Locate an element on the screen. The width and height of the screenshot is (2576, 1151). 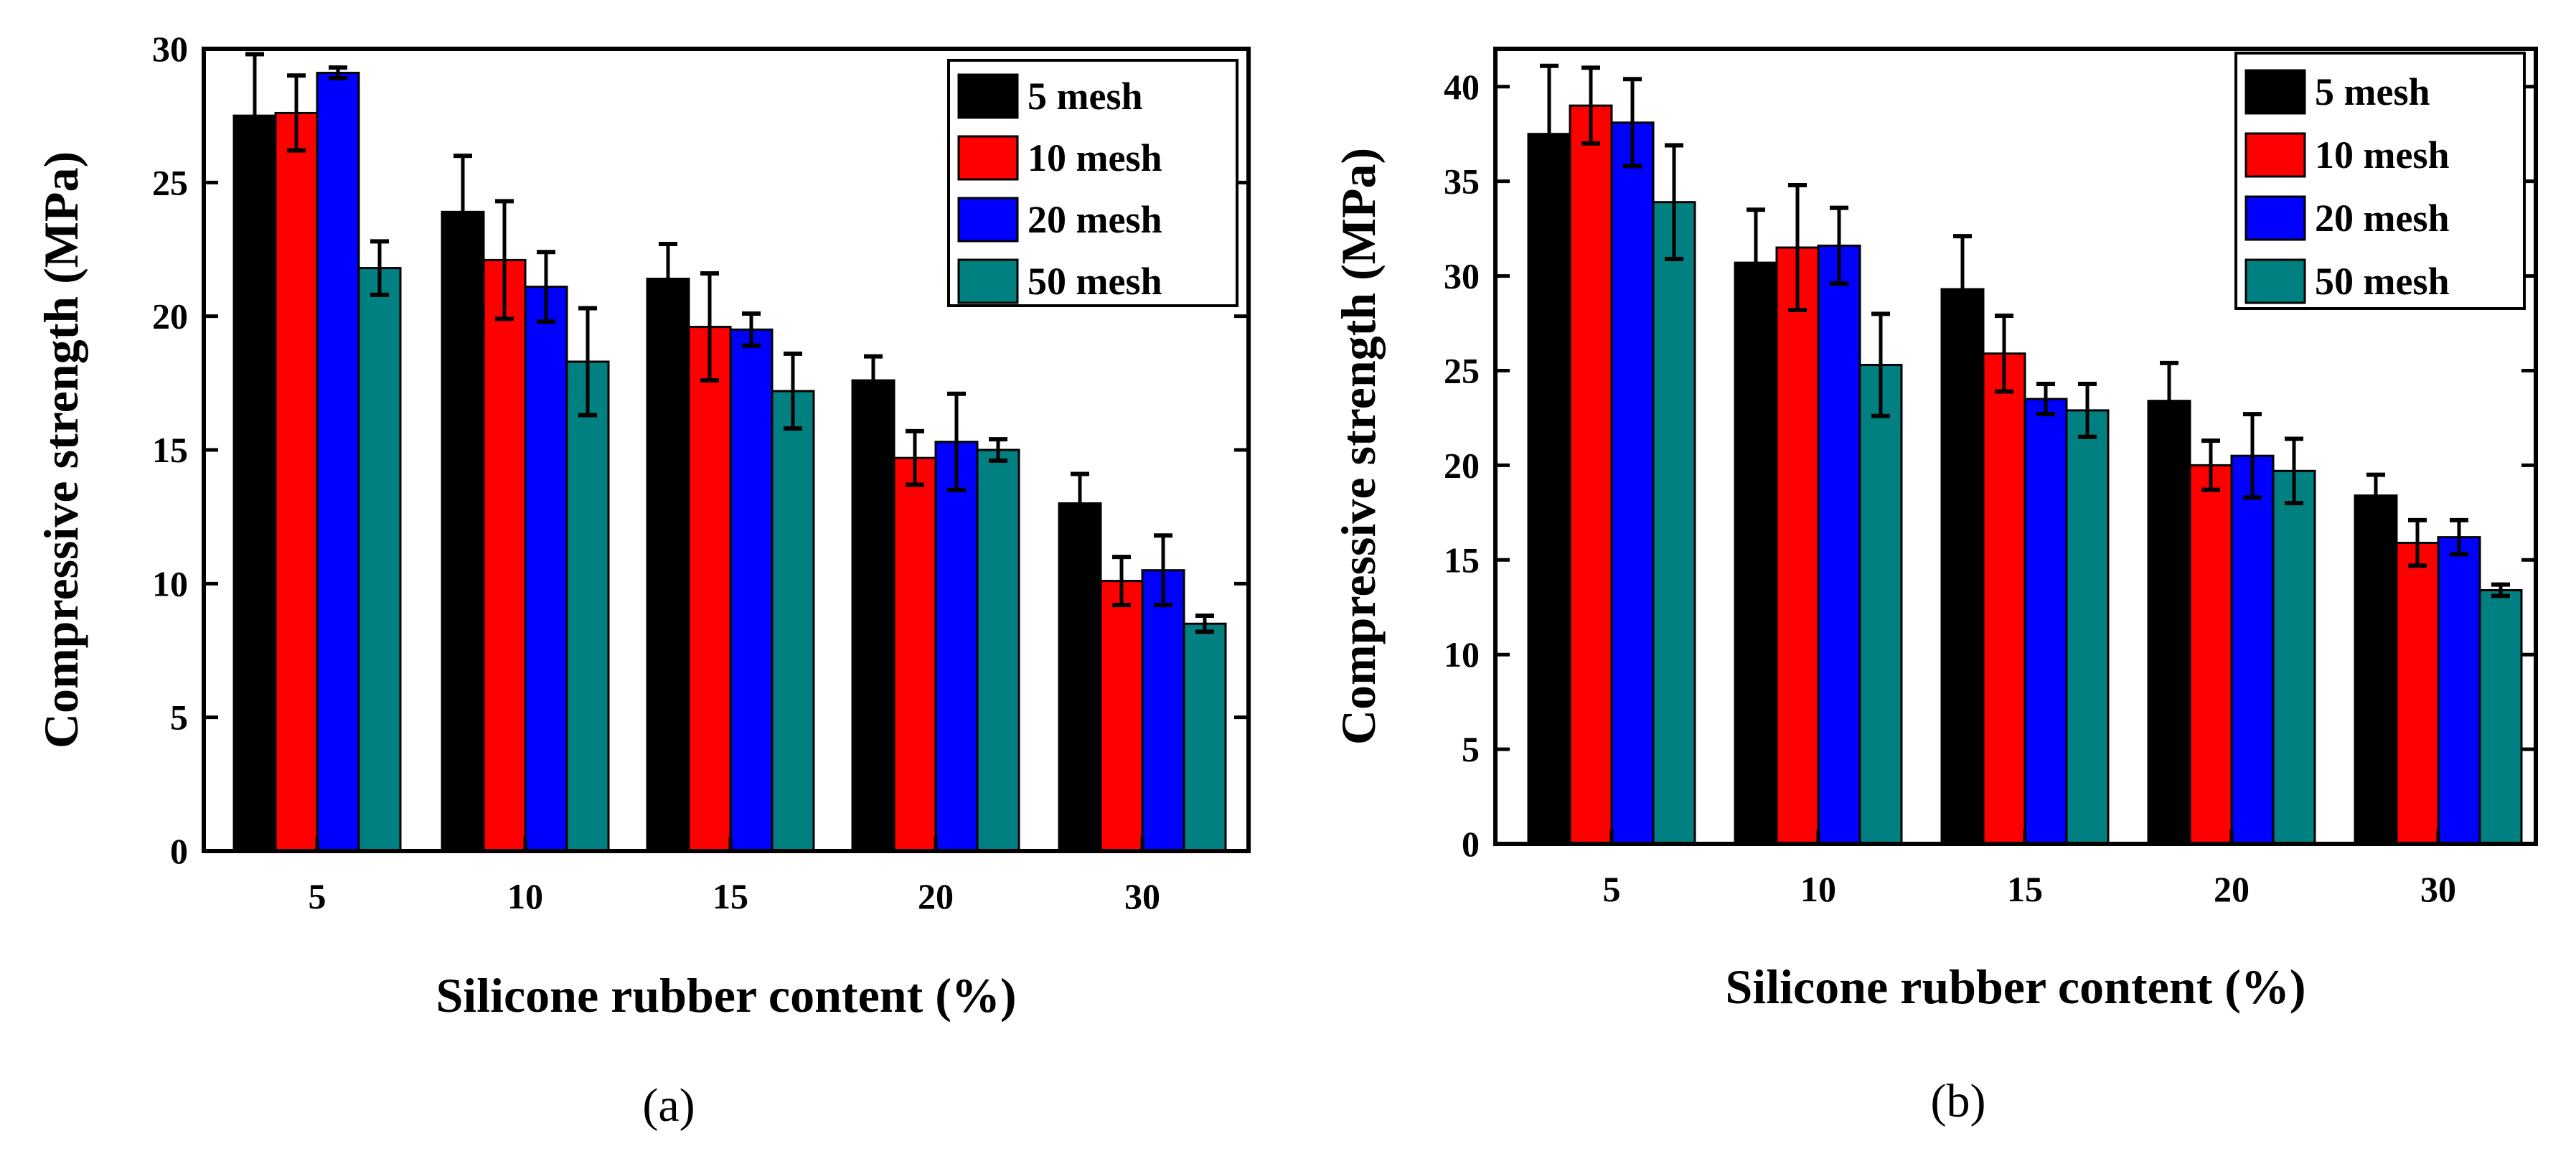
legend-label-10-mesh: 10 mesh is located at coordinates (1095, 157).